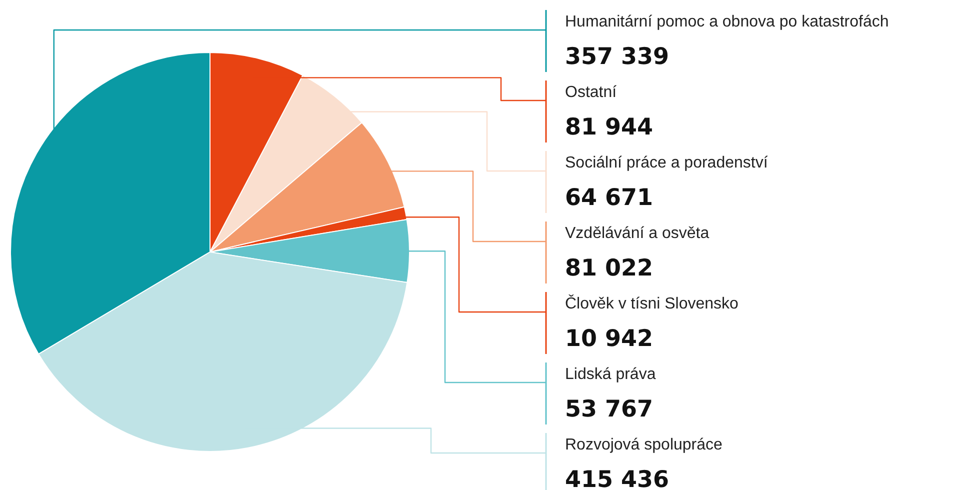  Describe the element at coordinates (727, 21) in the screenshot. I see `slice-label: Humanitární pomoc a obnova po katastrofách` at that location.